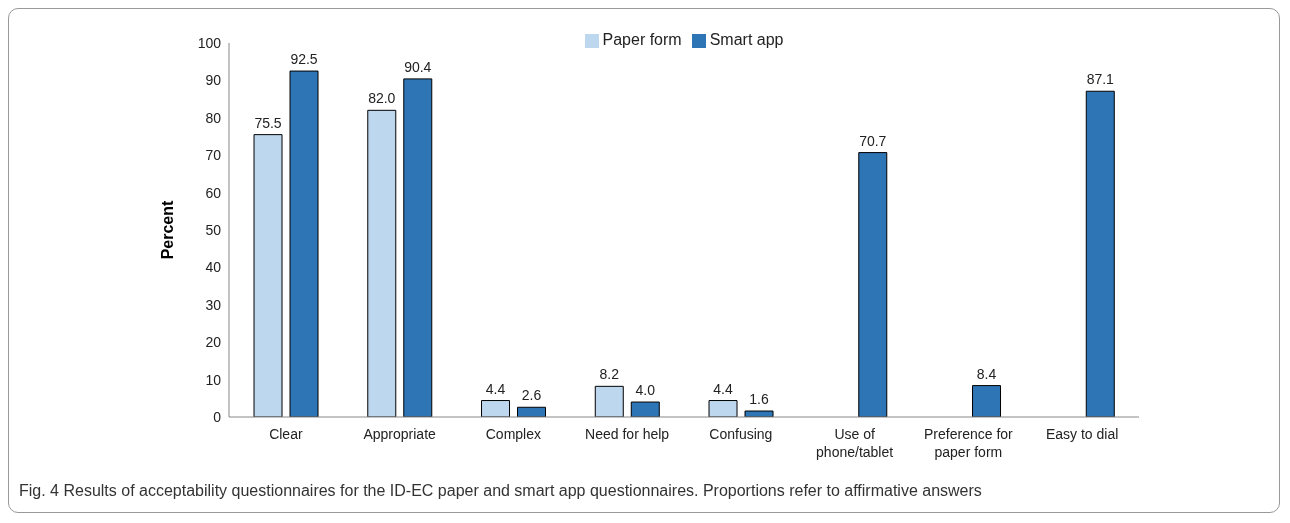 The height and width of the screenshot is (523, 1290). What do you see at coordinates (645, 390) in the screenshot?
I see `data-label: 4.0` at bounding box center [645, 390].